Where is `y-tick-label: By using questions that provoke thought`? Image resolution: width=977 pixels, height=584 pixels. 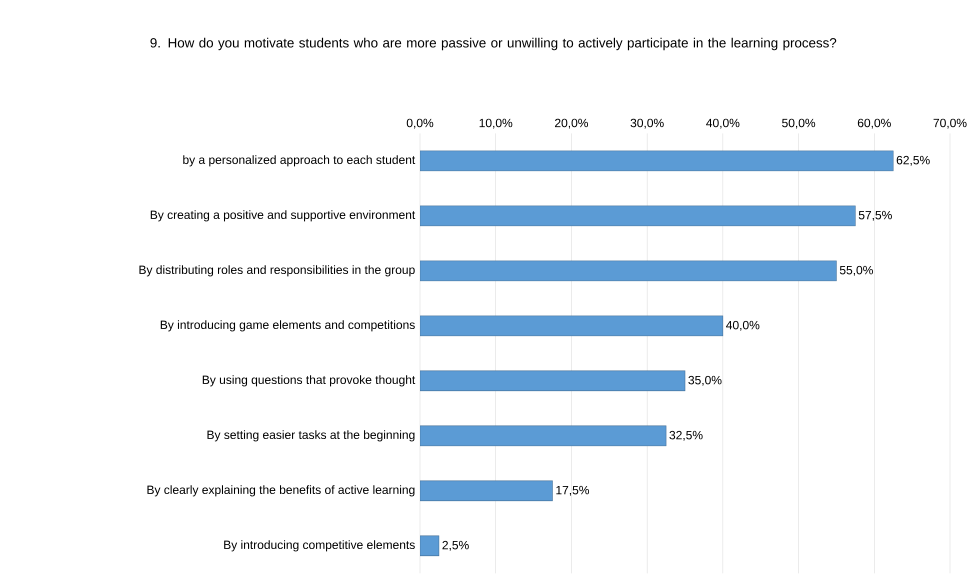
y-tick-label: By using questions that provoke thought is located at coordinates (309, 380).